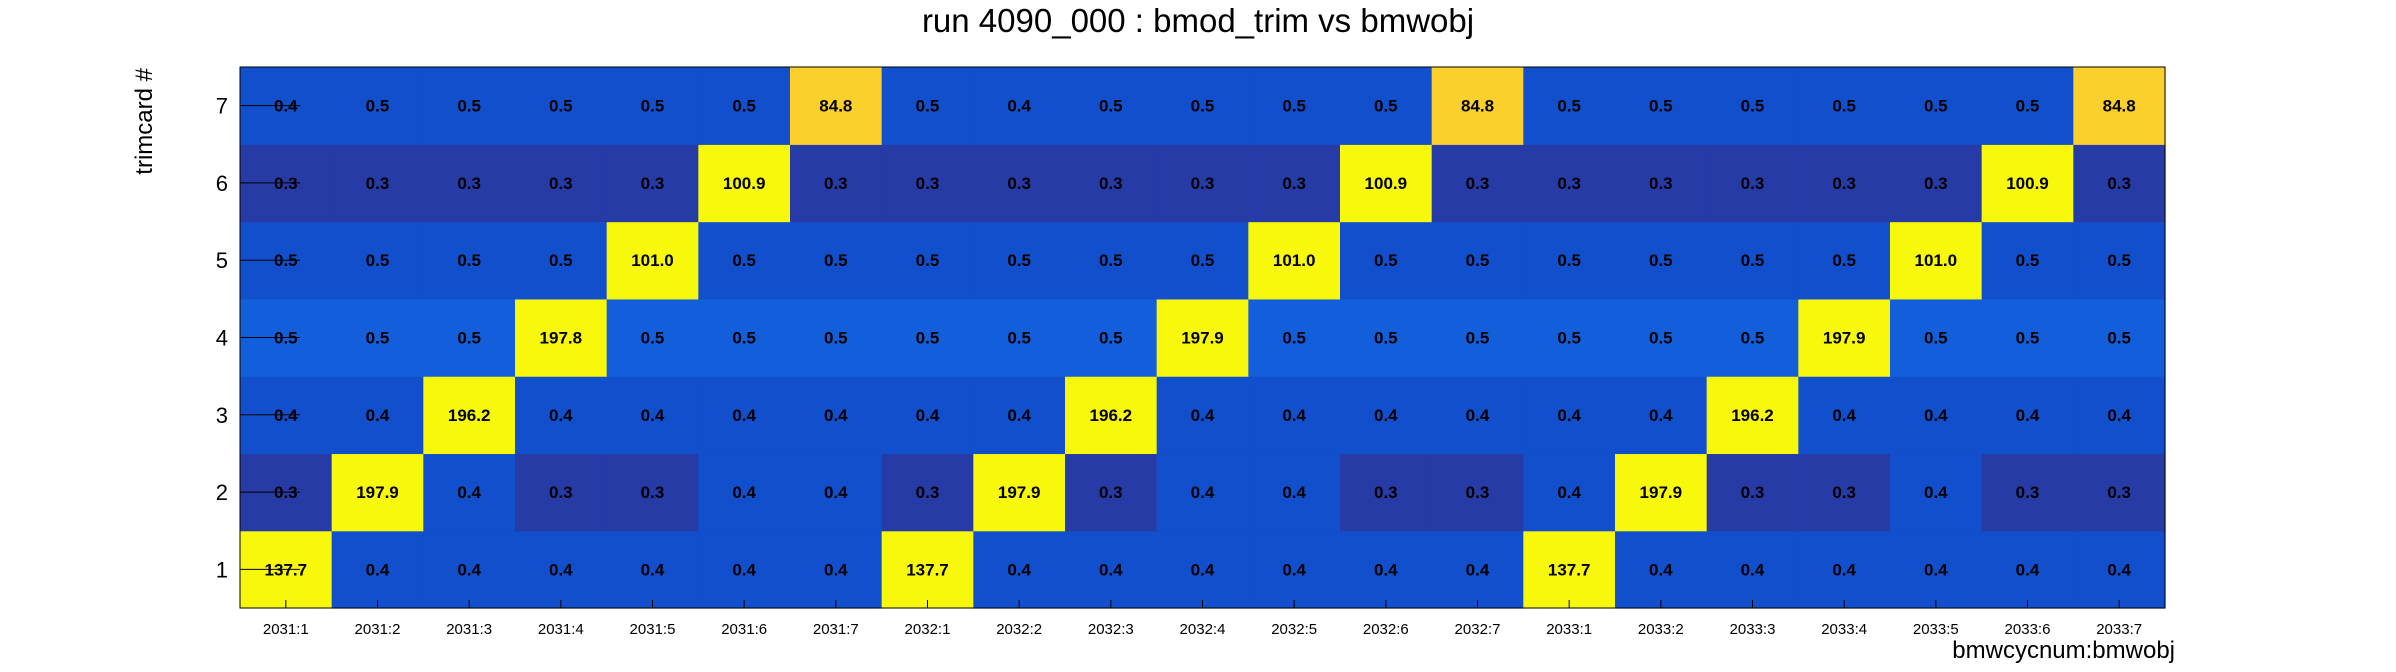 The height and width of the screenshot is (672, 2396). What do you see at coordinates (222, 492) in the screenshot?
I see `y-tick-label: 2` at bounding box center [222, 492].